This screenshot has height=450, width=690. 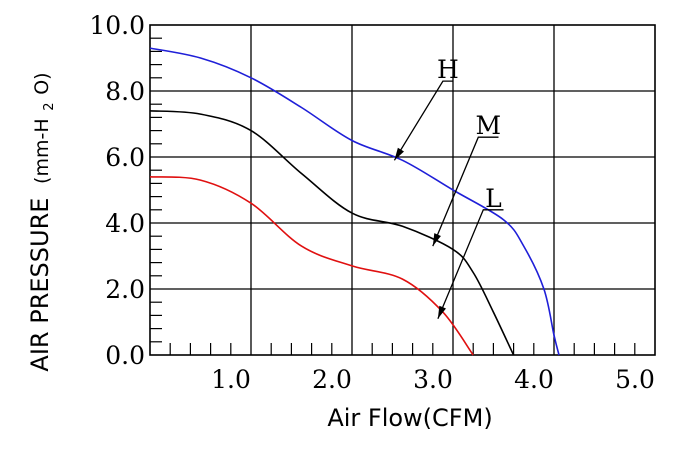 I want to click on y-axis-label-unit: (mm-H, so click(x=42, y=151).